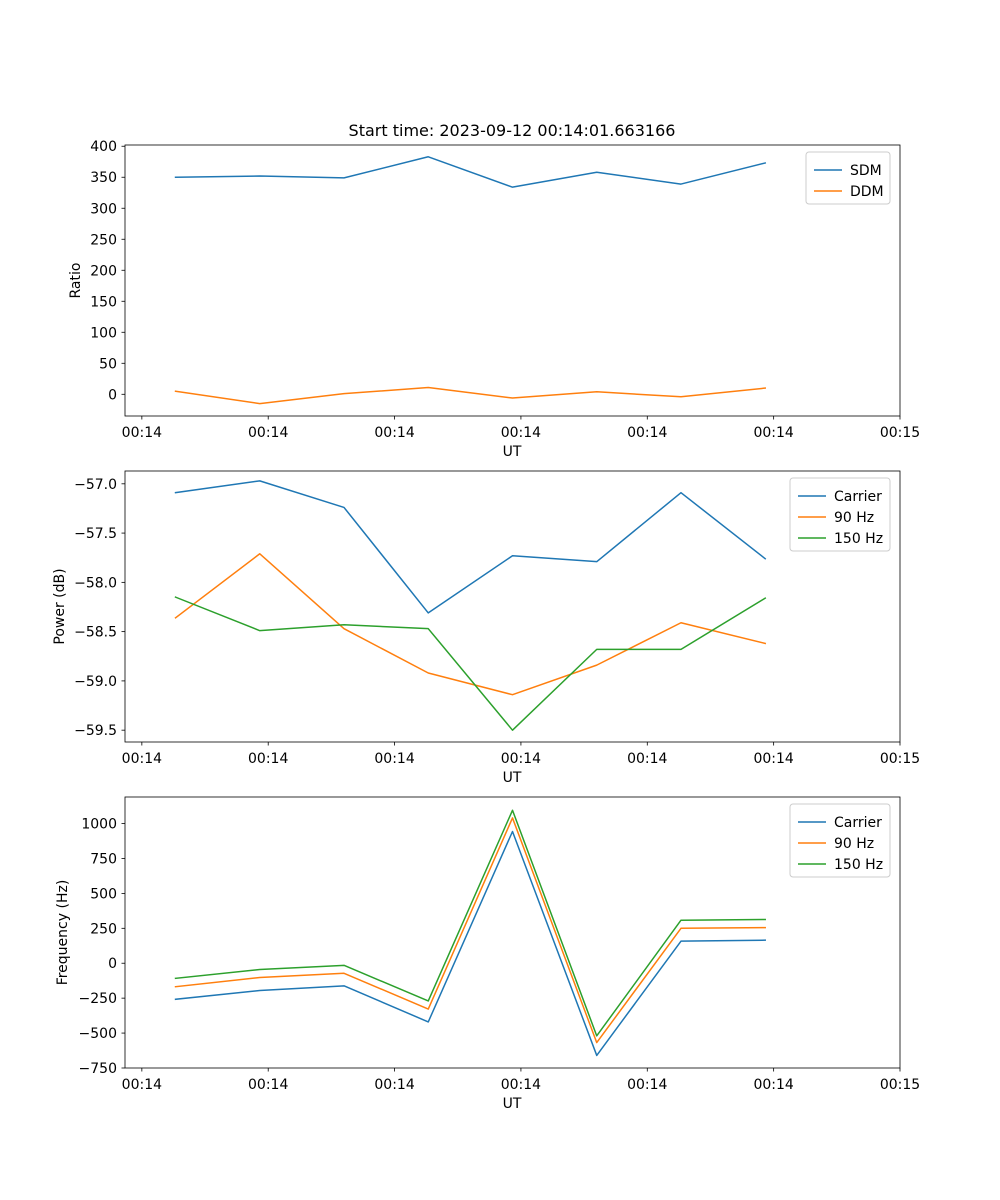 Image resolution: width=1000 pixels, height=1200 pixels. Describe the element at coordinates (103, 302) in the screenshot. I see `panel-0-y-tick-label: 150` at that location.